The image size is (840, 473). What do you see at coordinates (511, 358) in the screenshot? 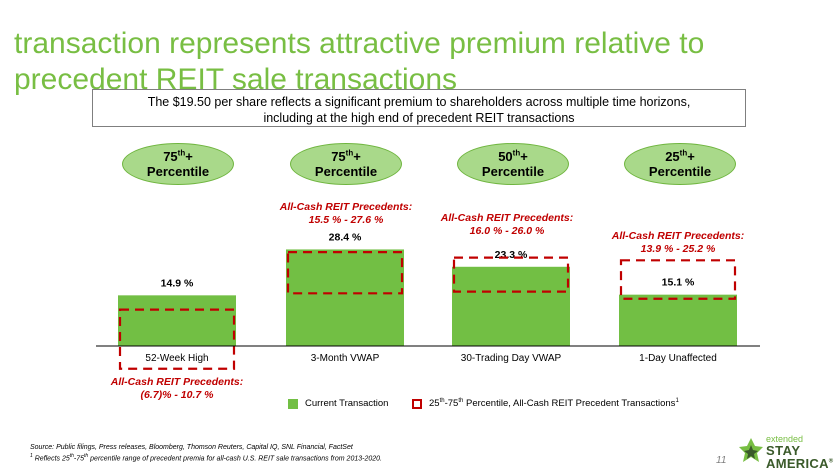
I see `category-label: 30-Trading Day VWAP` at bounding box center [511, 358].